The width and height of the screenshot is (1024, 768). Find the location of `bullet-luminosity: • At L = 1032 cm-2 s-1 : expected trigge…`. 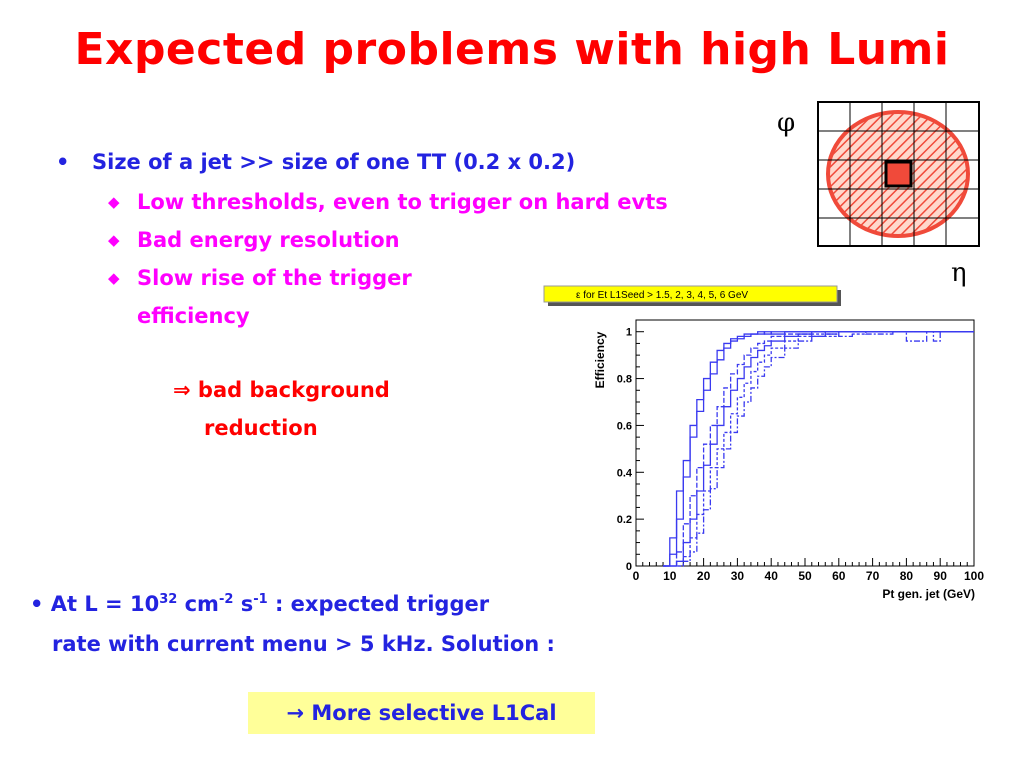

bullet-luminosity: • At L = 1032 cm-2 s-1 : expected trigge… is located at coordinates (259, 604).